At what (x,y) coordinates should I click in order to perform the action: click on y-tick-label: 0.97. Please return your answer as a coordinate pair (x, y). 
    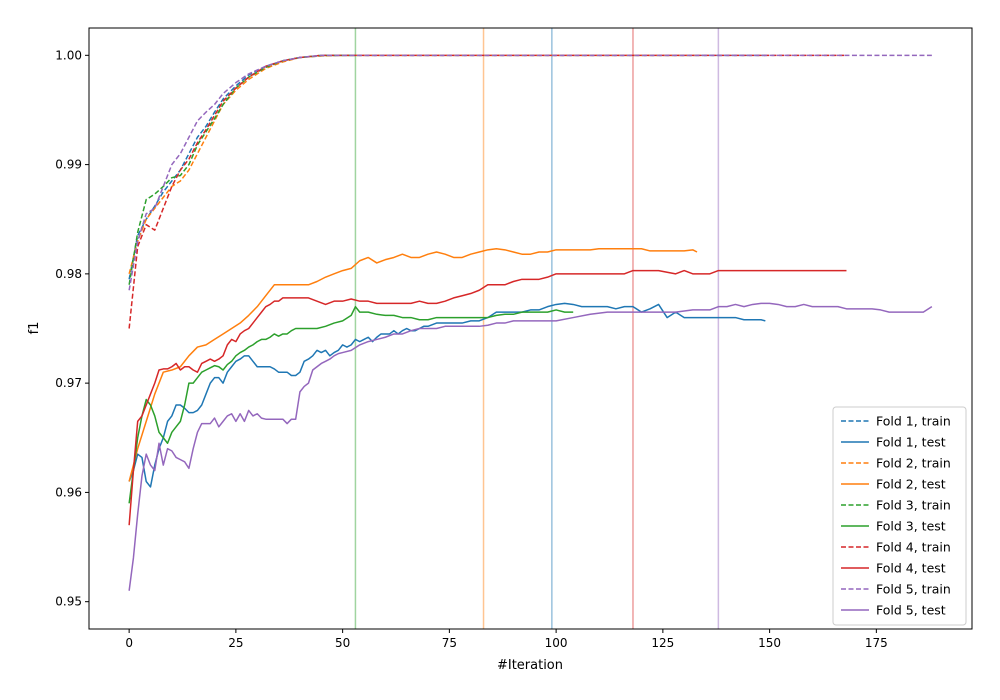
    Looking at the image, I should click on (68, 383).